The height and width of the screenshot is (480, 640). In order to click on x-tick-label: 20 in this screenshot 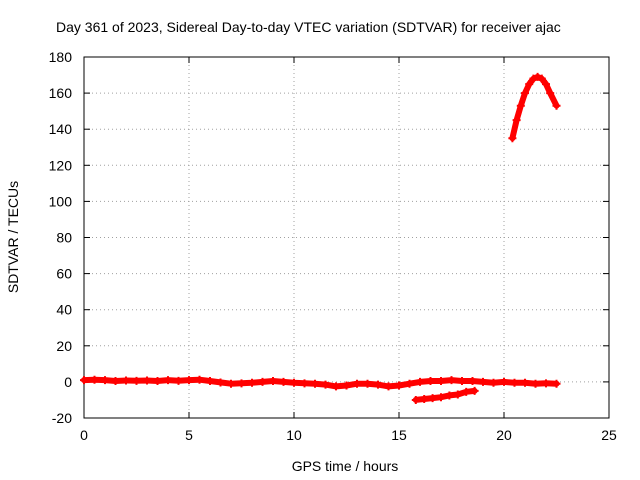, I will do `click(504, 435)`.